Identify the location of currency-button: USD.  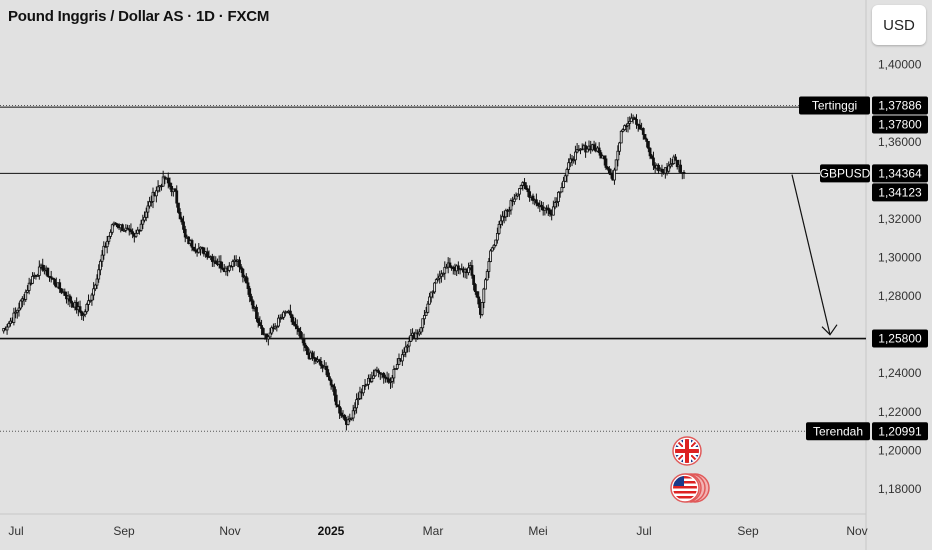
(899, 25).